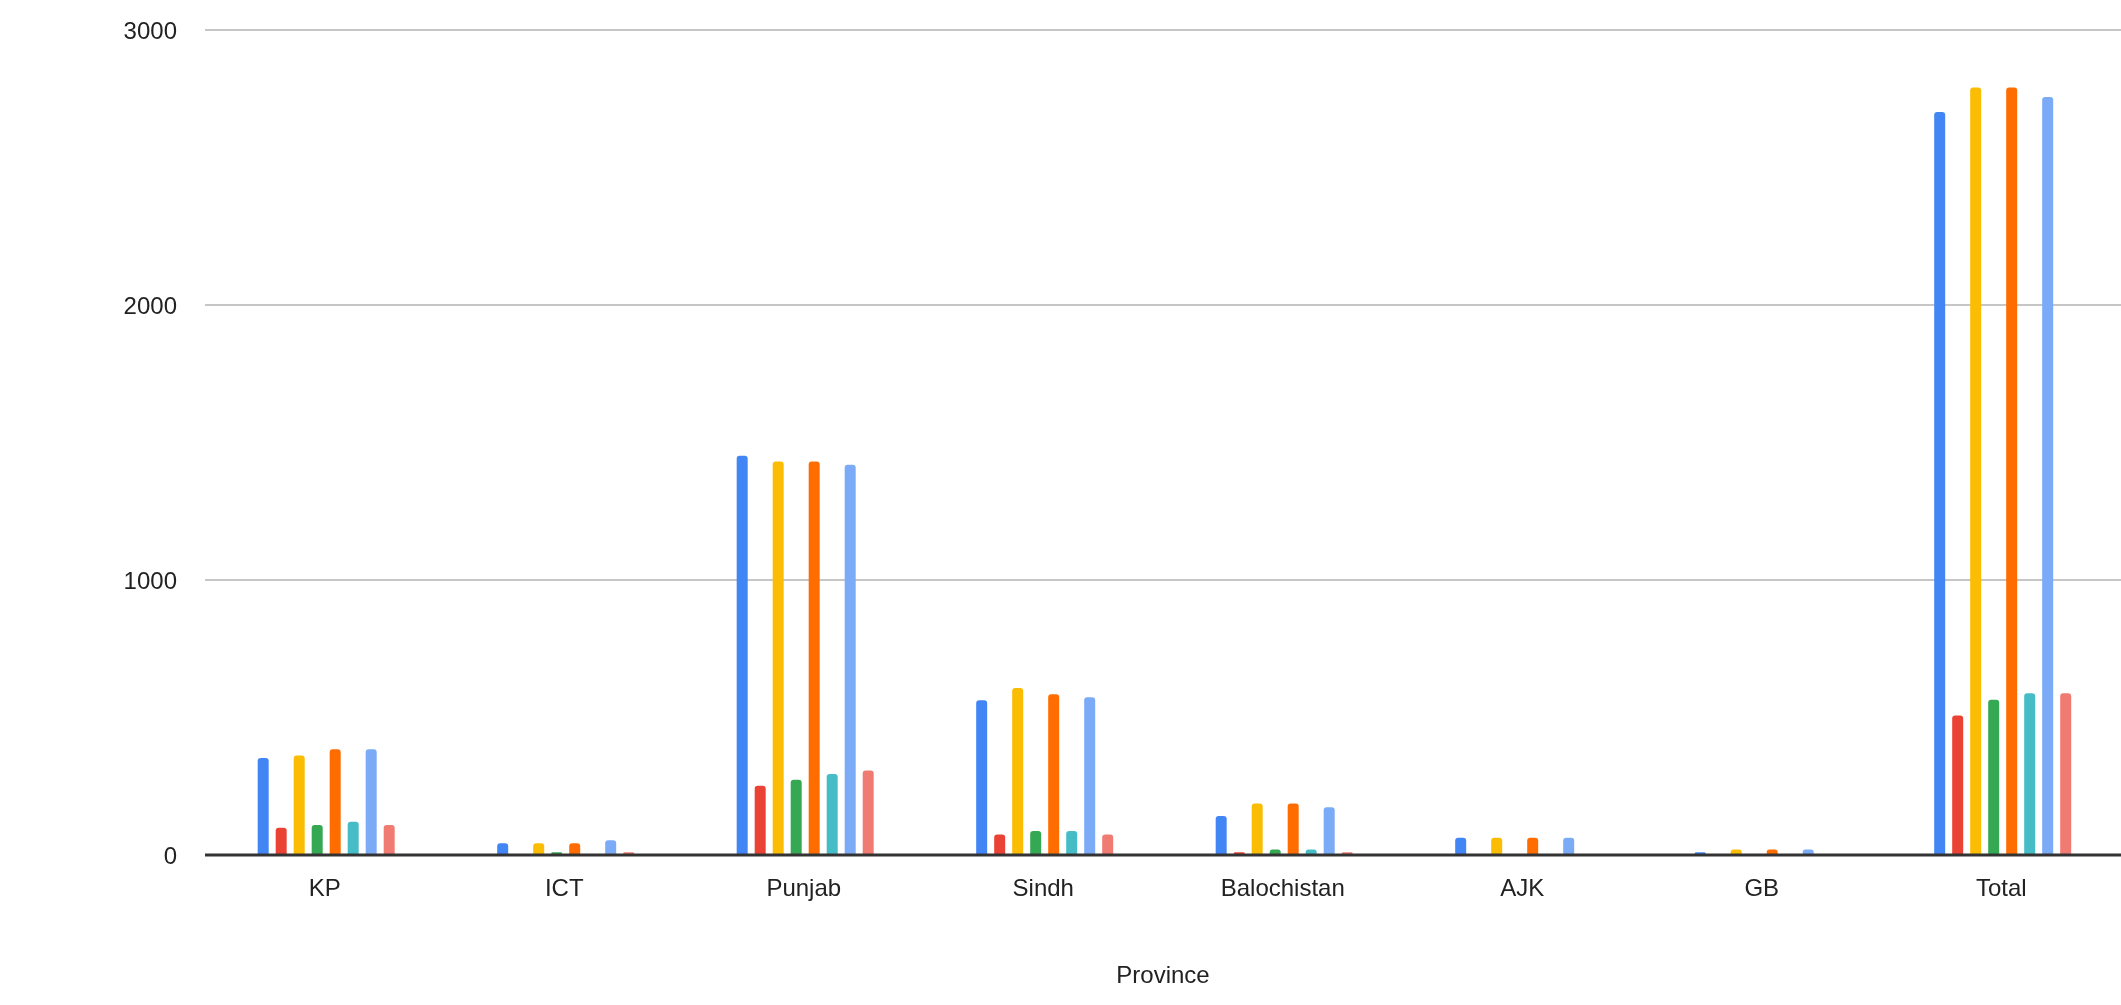  What do you see at coordinates (170, 855) in the screenshot?
I see `y-tick-label: 0` at bounding box center [170, 855].